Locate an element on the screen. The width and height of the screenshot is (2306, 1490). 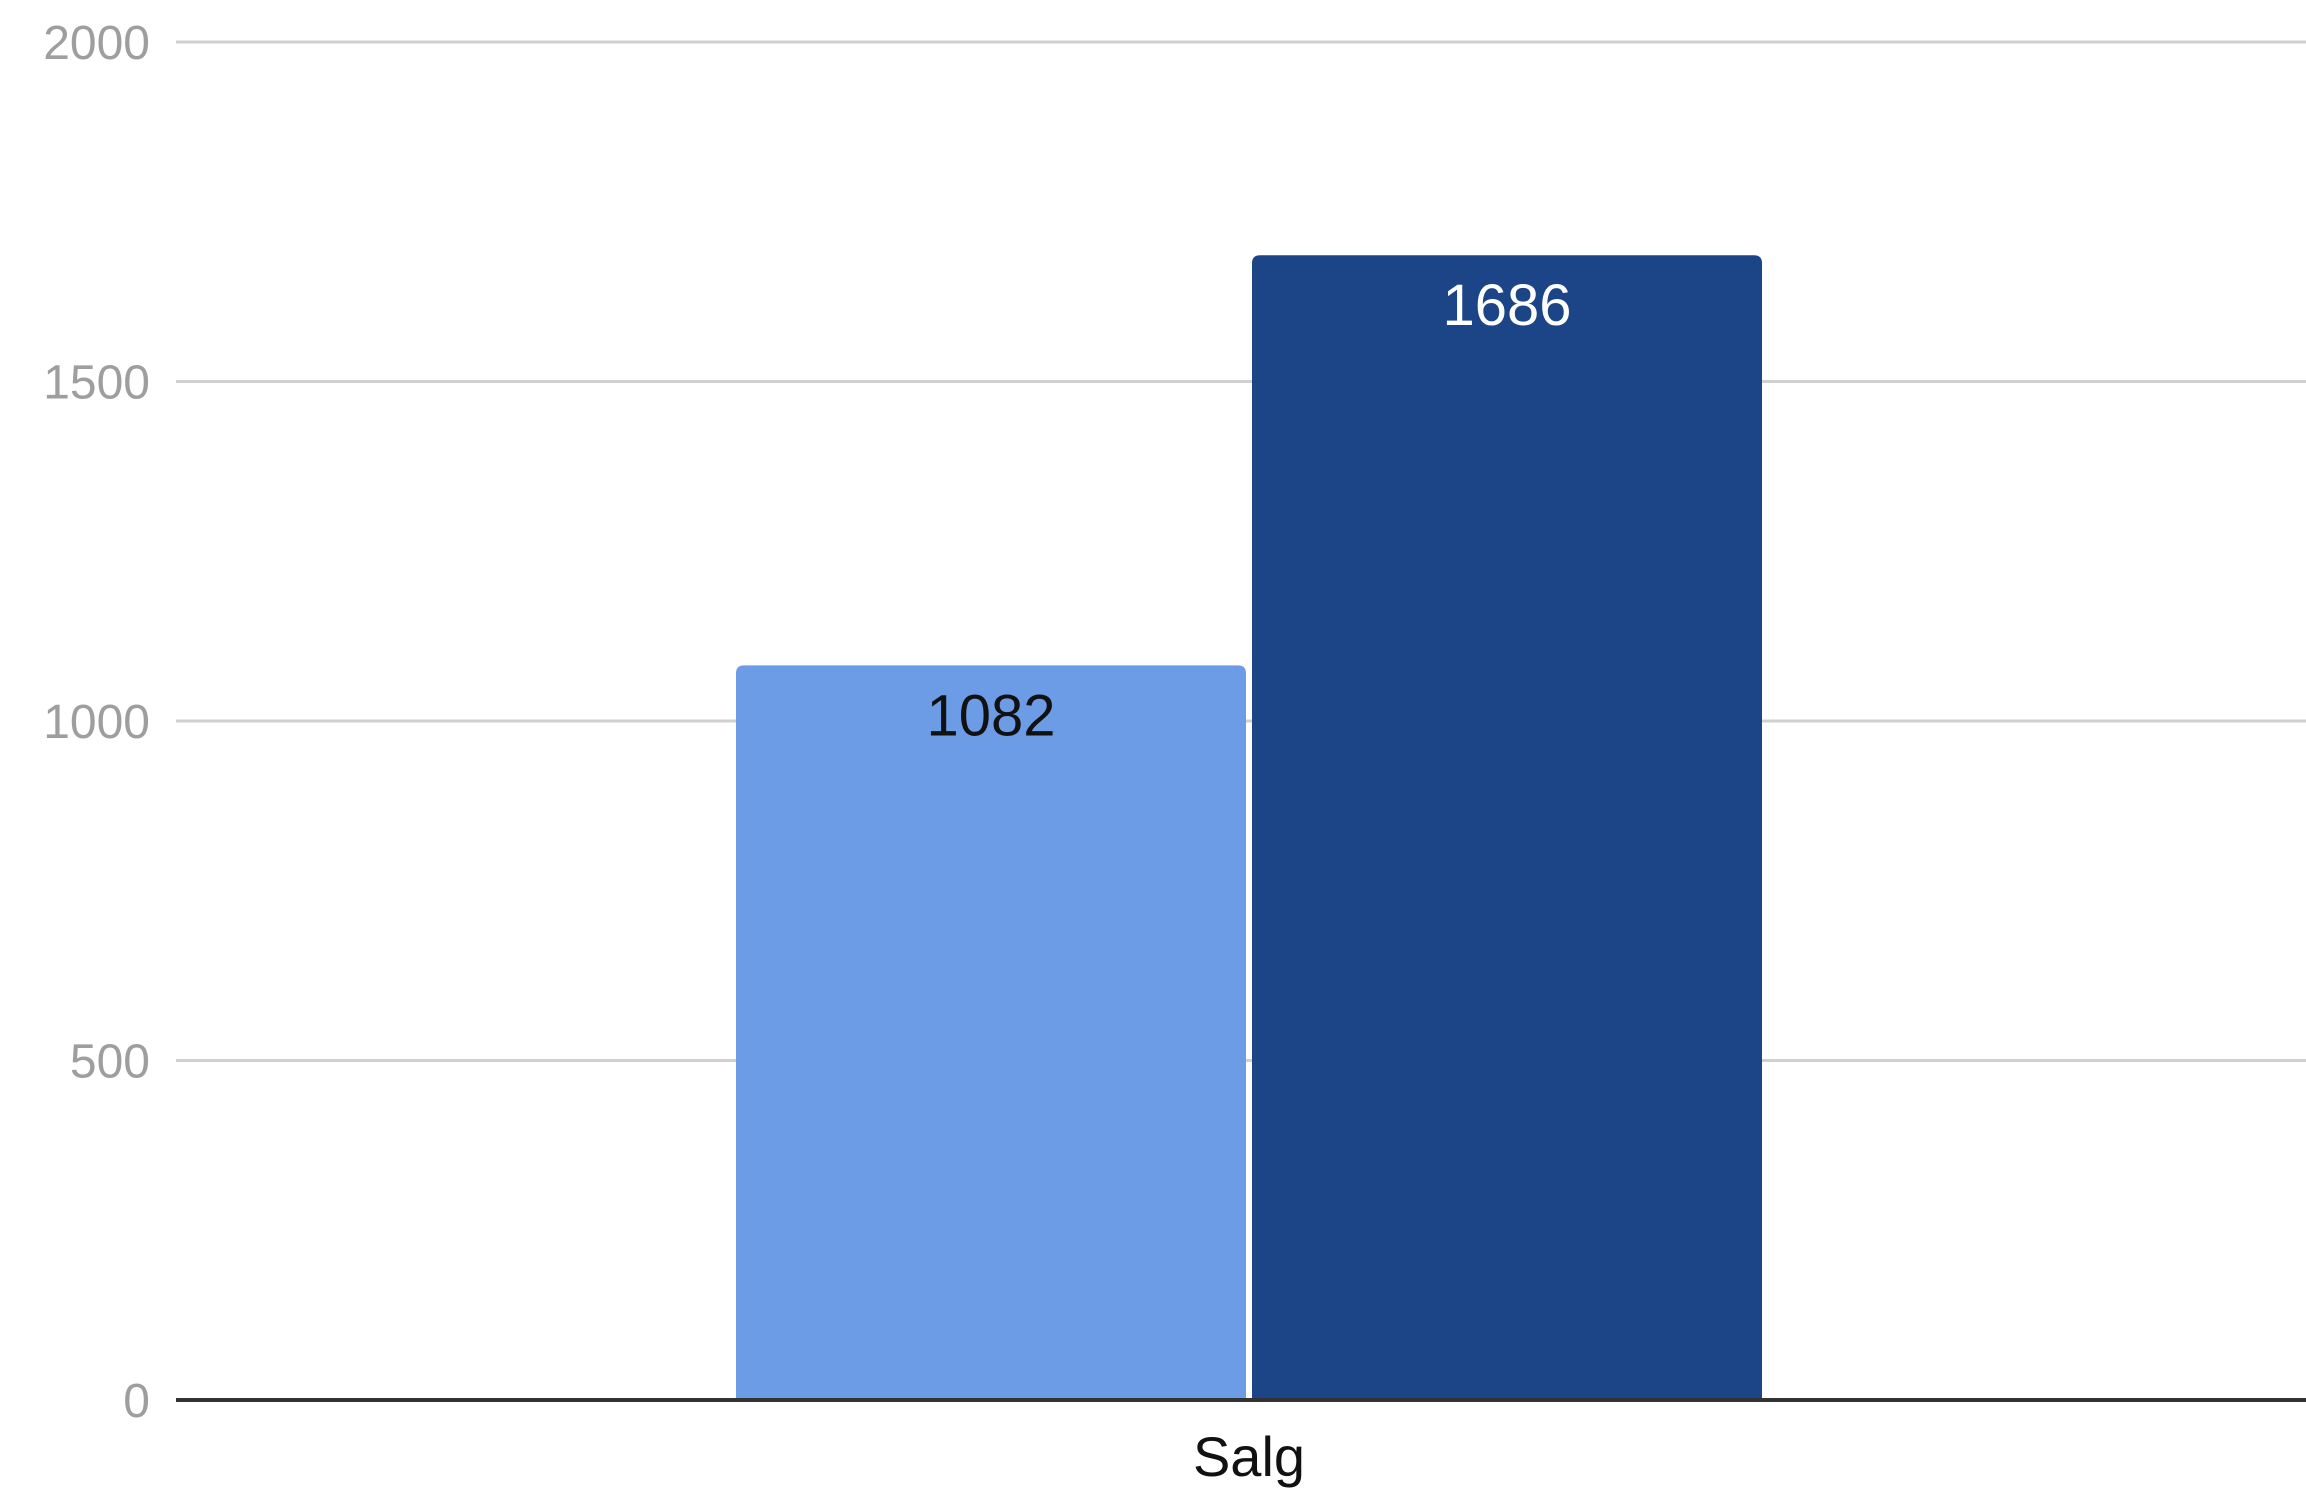
data-label: 1686 is located at coordinates (1506, 305).